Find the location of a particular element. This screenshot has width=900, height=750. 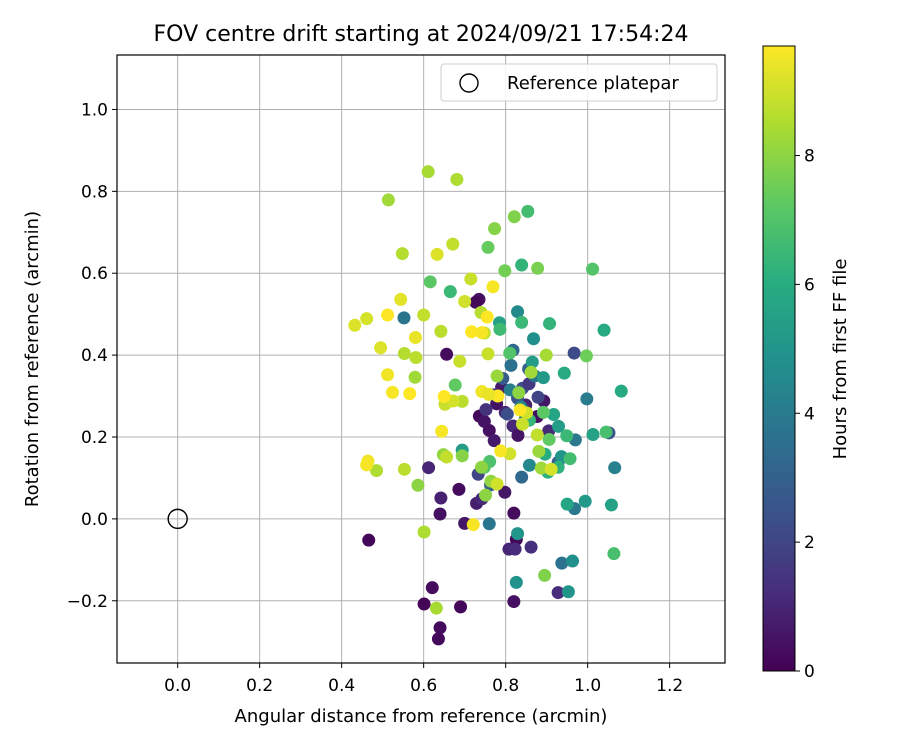

y-tick-label: −0.2 is located at coordinates (87, 602).